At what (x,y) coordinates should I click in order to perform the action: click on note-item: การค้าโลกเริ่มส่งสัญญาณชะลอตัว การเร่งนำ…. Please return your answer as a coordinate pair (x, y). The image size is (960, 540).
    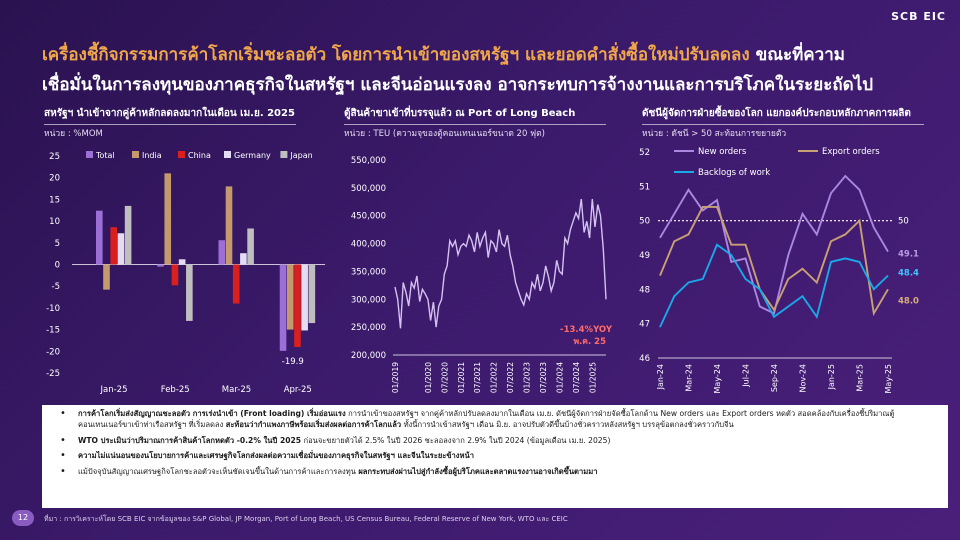
    Looking at the image, I should click on (495, 419).